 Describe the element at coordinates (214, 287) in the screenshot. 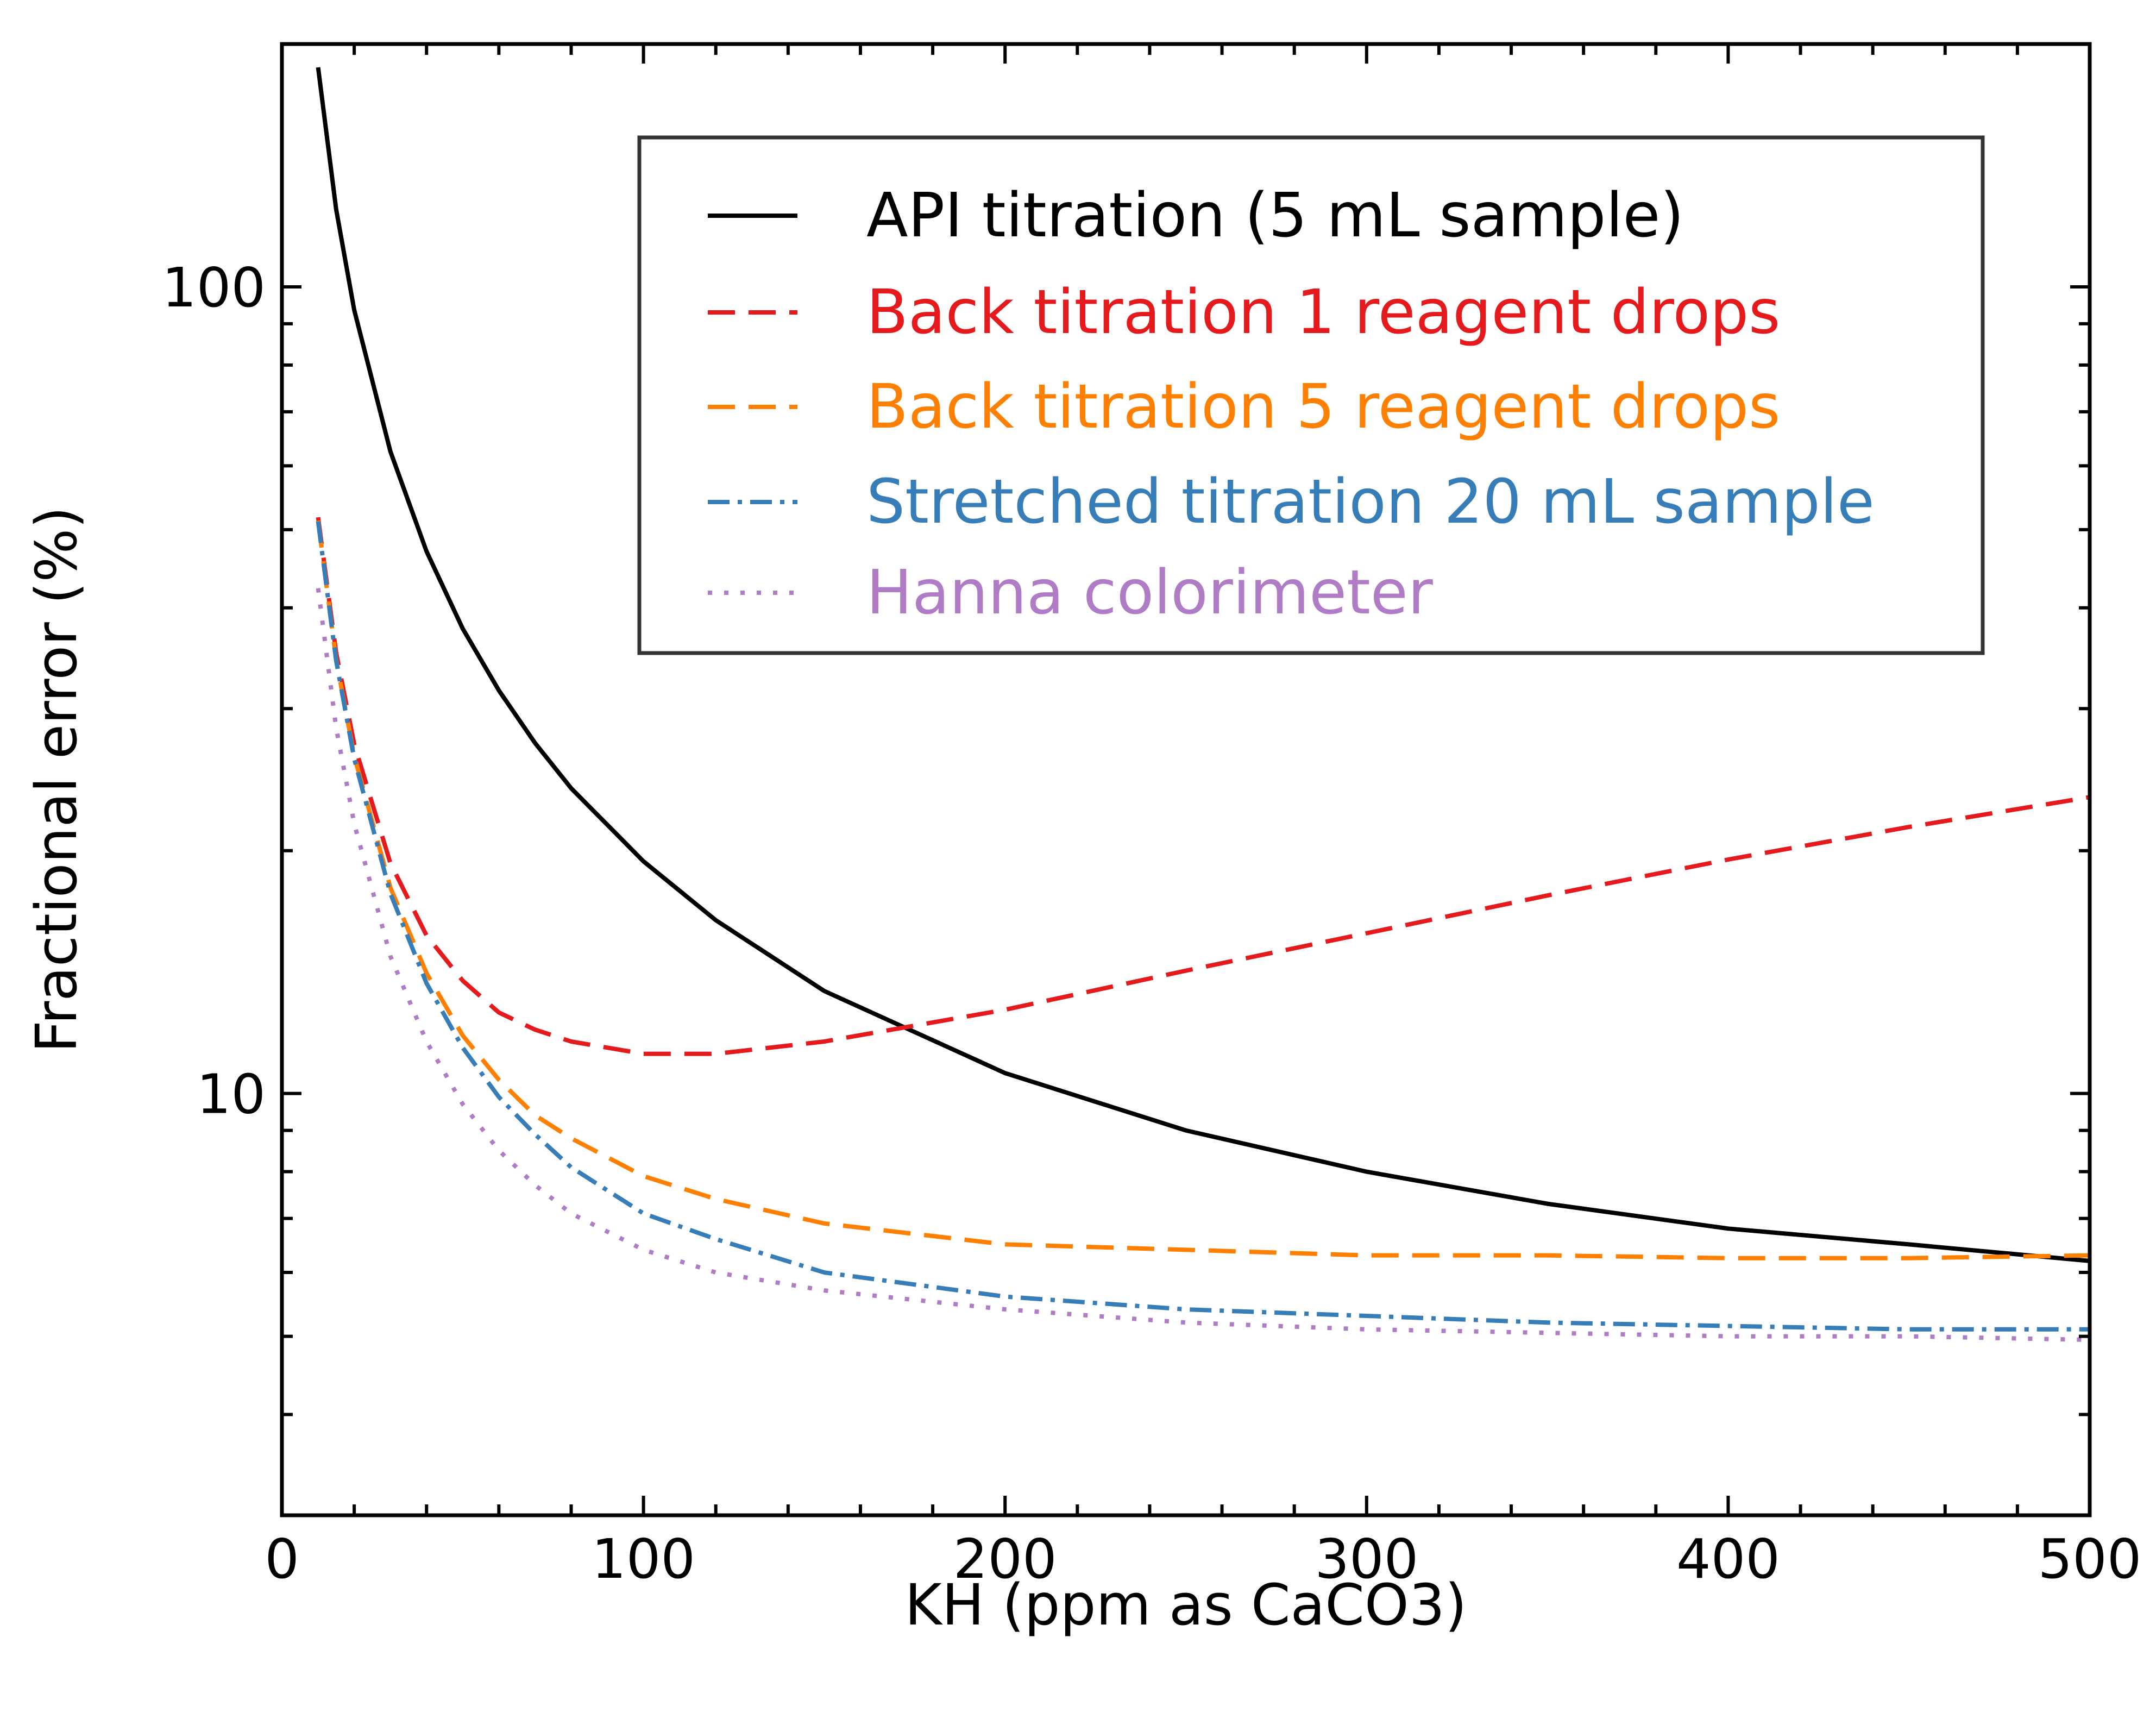

I see `y-tick-label: 100` at that location.